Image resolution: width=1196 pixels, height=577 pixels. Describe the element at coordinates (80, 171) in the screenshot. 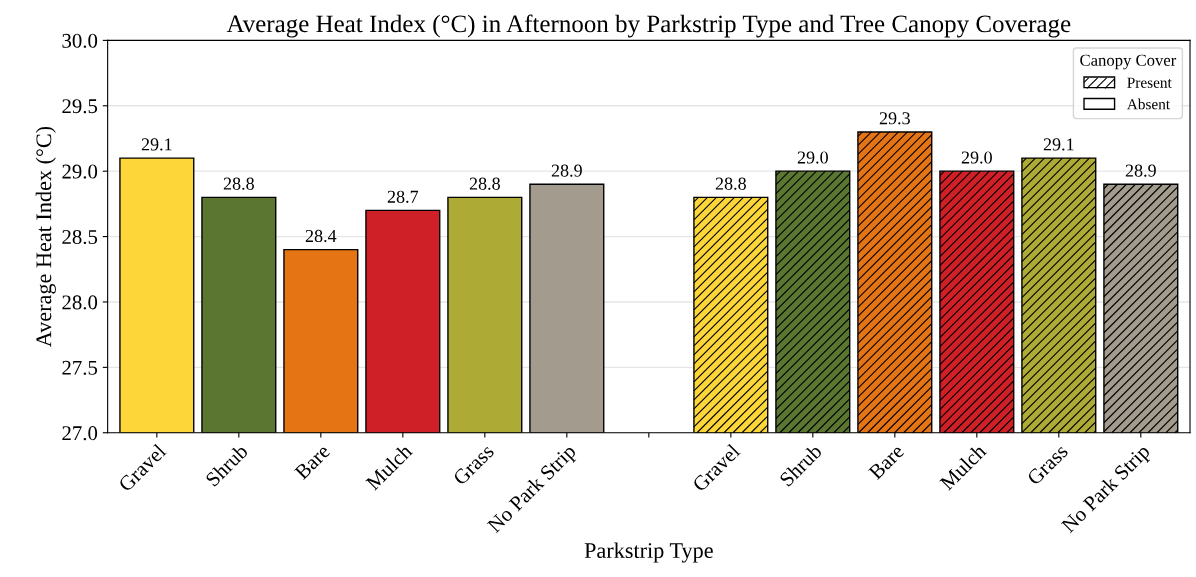

I see `y-tick-label: 29.0` at that location.